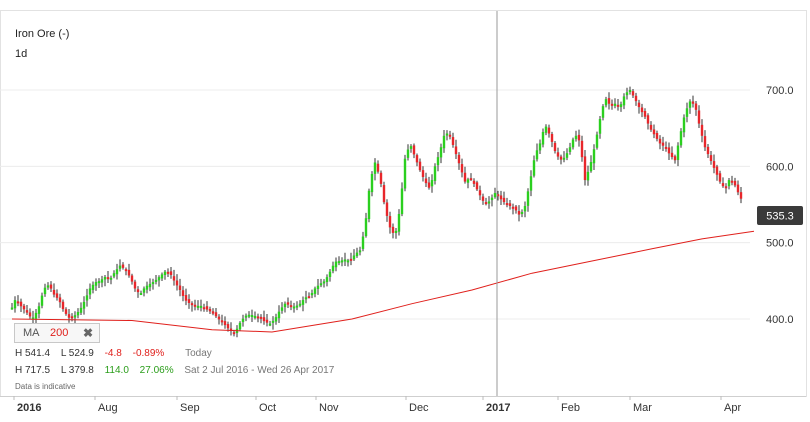 Image resolution: width=810 pixels, height=422 pixels. I want to click on close-icon: ✖, so click(87, 333).